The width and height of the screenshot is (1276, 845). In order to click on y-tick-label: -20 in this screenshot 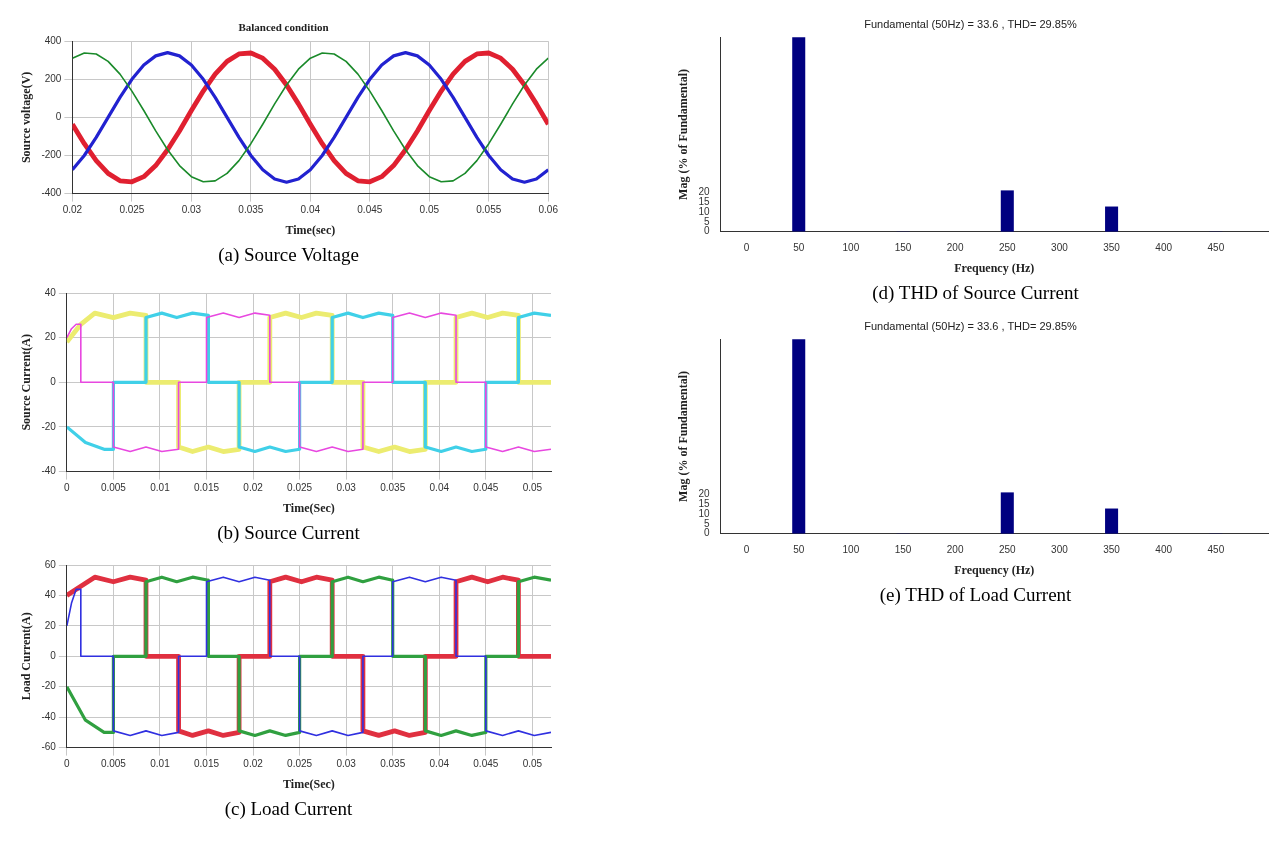, I will do `click(49, 686)`.